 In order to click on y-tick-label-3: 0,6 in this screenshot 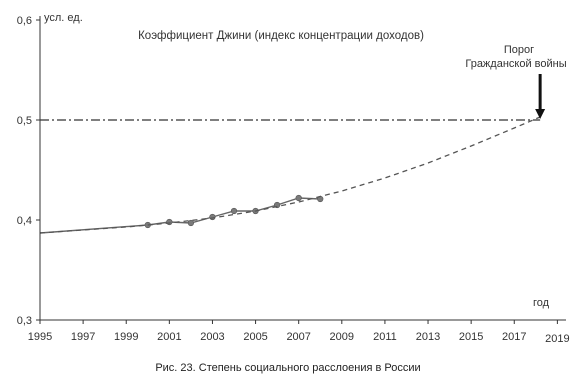, I will do `click(24, 21)`.